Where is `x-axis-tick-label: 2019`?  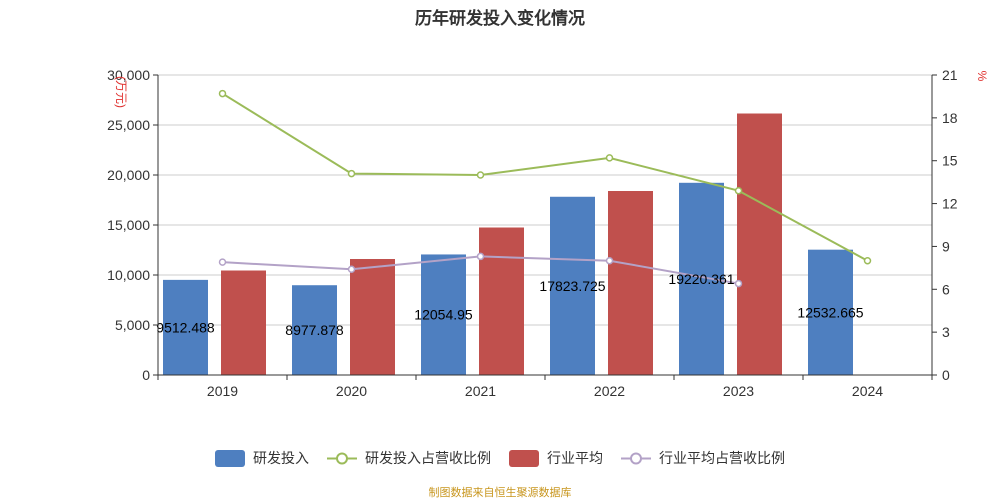
x-axis-tick-label: 2019 is located at coordinates (222, 391).